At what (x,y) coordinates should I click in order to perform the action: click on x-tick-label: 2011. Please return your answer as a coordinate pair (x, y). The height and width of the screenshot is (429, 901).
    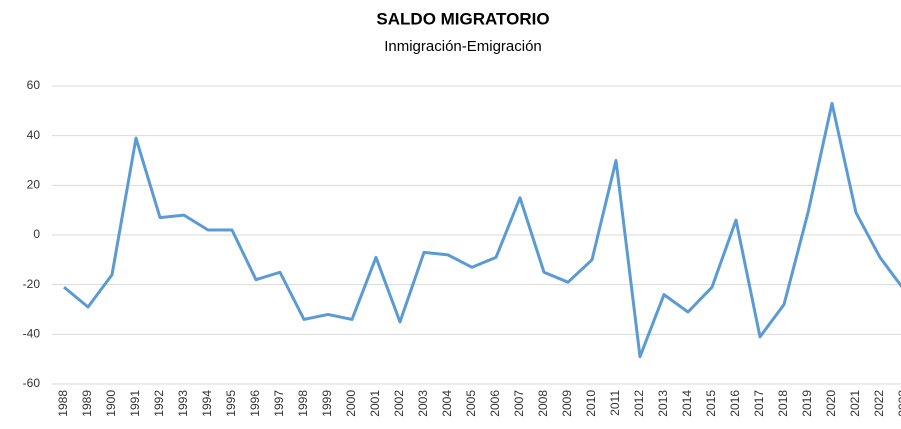
    Looking at the image, I should click on (615, 403).